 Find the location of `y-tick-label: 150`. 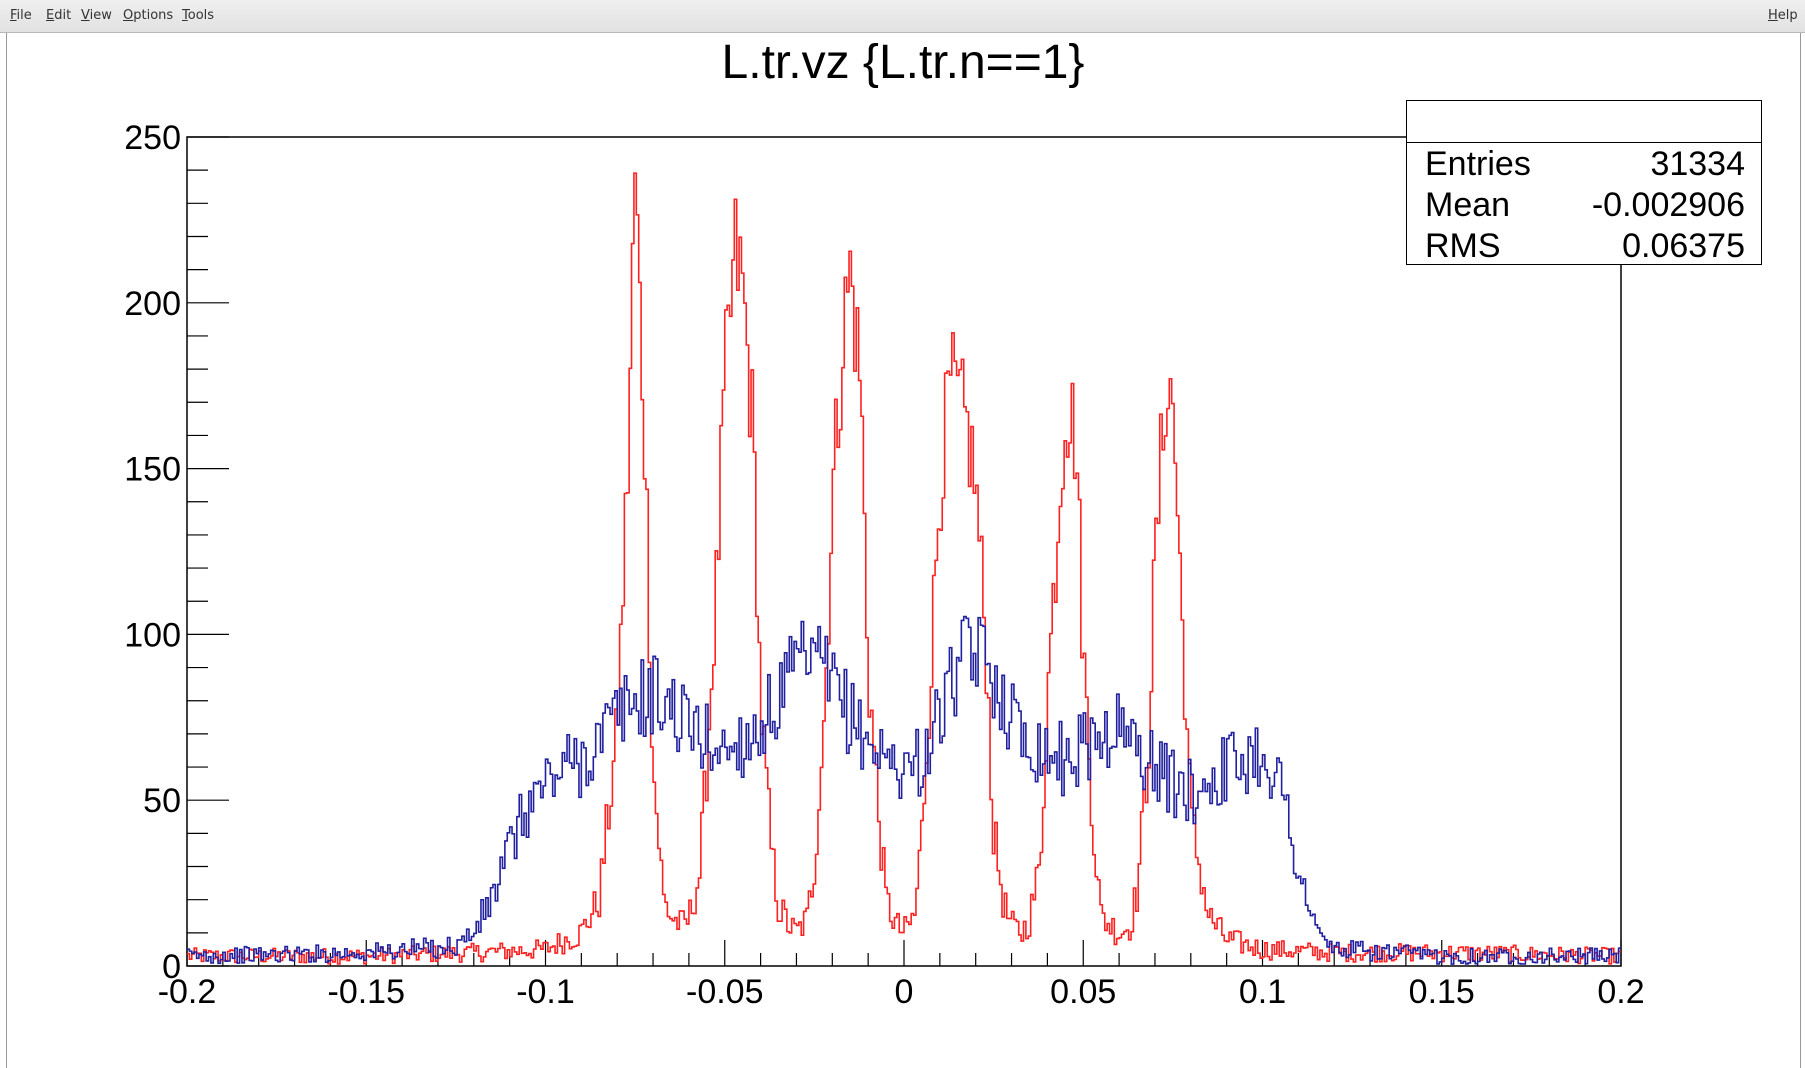

y-tick-label: 150 is located at coordinates (152, 470).